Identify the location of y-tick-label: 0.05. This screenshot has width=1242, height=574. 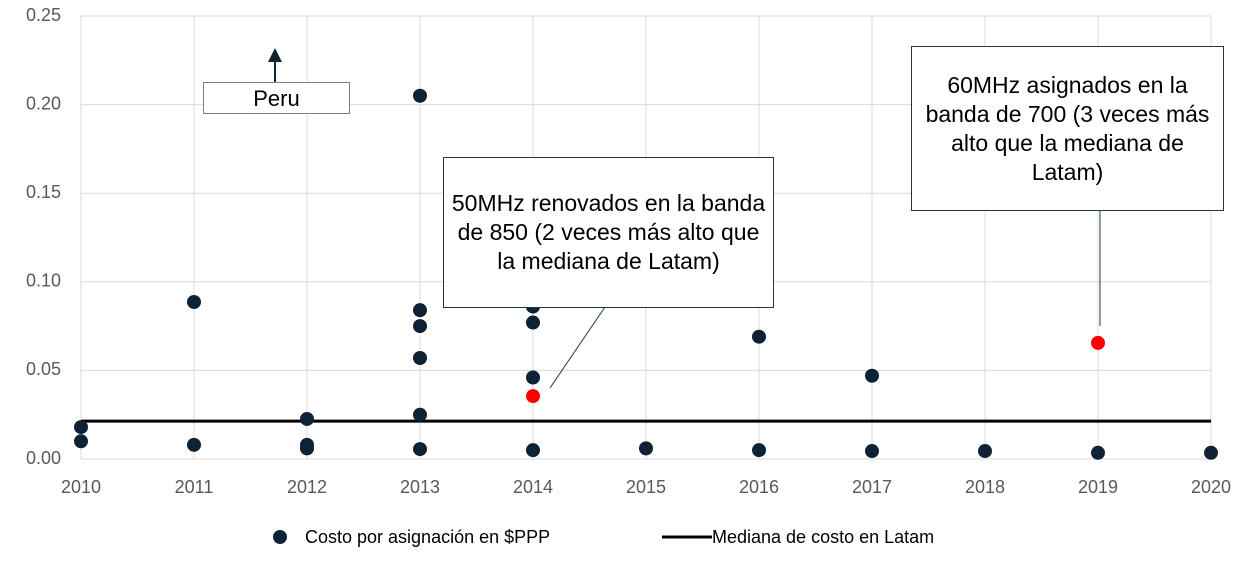
(43, 369).